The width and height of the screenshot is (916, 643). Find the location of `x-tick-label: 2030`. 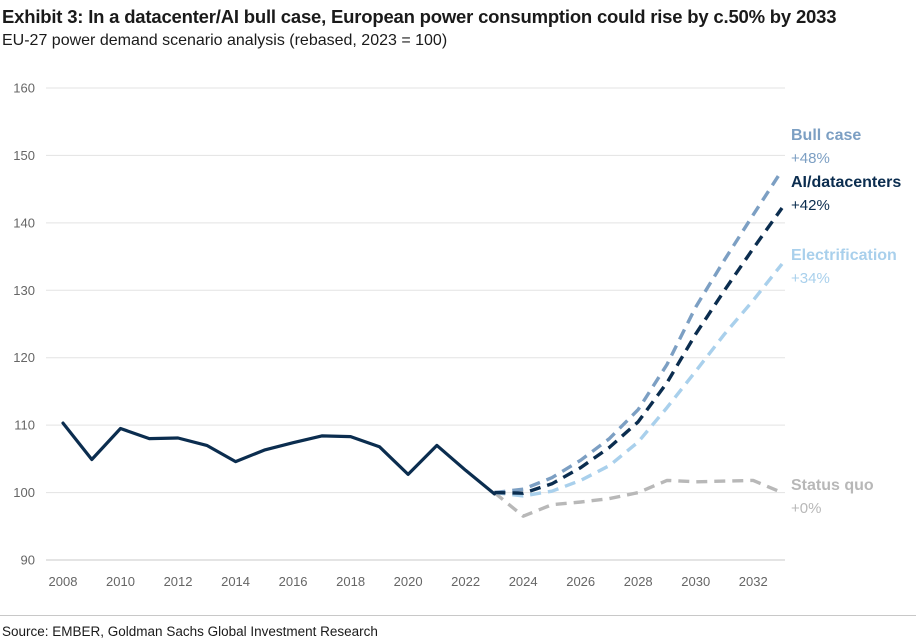

x-tick-label: 2030 is located at coordinates (695, 581).